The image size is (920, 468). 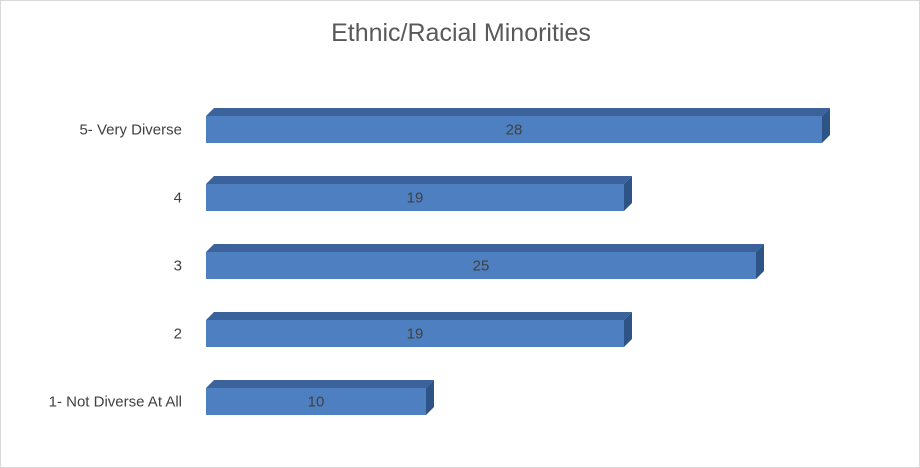 What do you see at coordinates (461, 33) in the screenshot?
I see `chart-title: Ethnic/Racial Minorities` at bounding box center [461, 33].